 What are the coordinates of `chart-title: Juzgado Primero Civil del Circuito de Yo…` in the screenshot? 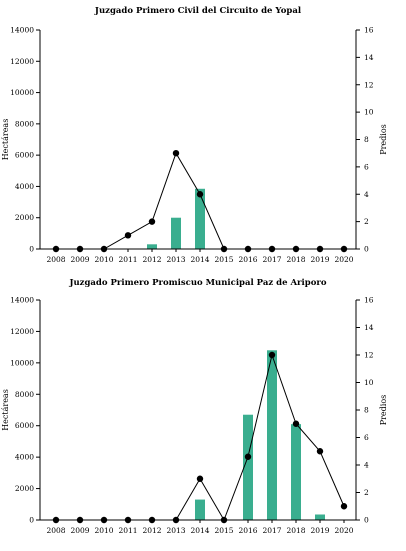 It's located at (198, 11).